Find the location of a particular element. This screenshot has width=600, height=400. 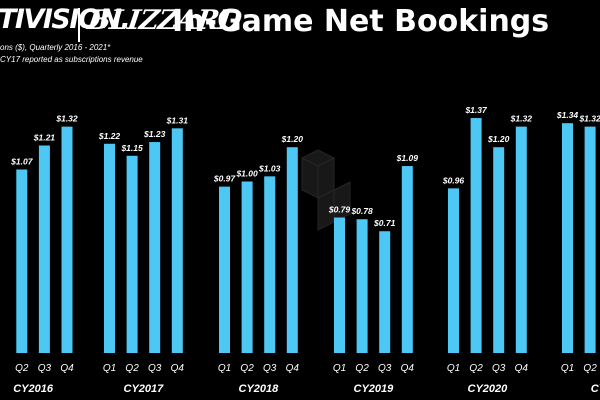

data-label: $1.22 is located at coordinates (109, 136).